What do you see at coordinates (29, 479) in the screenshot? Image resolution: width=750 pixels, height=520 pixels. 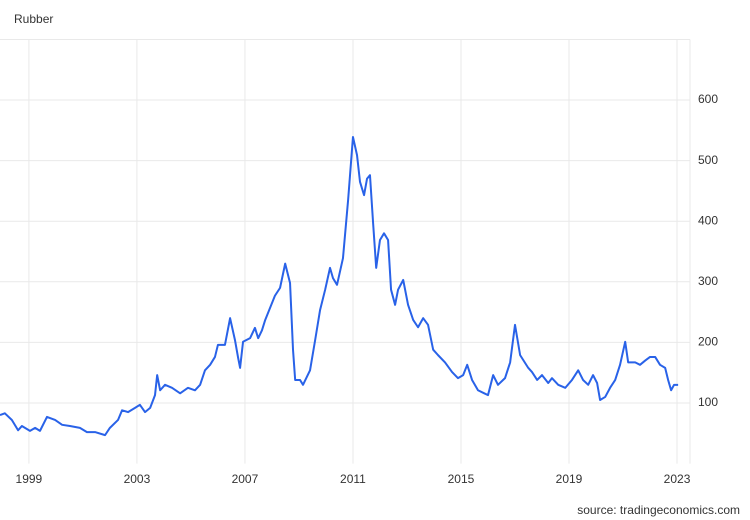 I see `x-tick-label: 1999` at bounding box center [29, 479].